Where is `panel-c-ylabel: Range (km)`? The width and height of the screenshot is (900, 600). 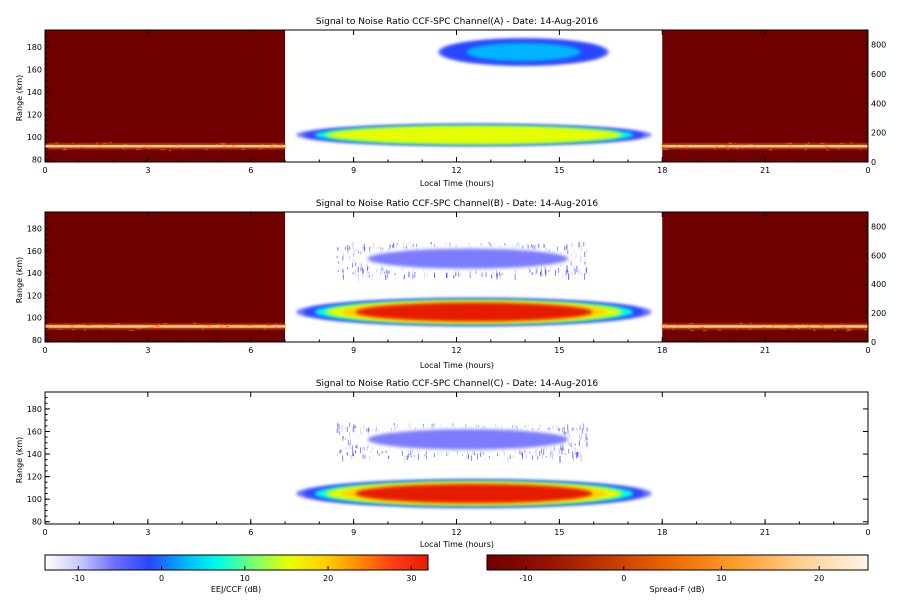
panel-c-ylabel: Range (km) is located at coordinates (19, 460).